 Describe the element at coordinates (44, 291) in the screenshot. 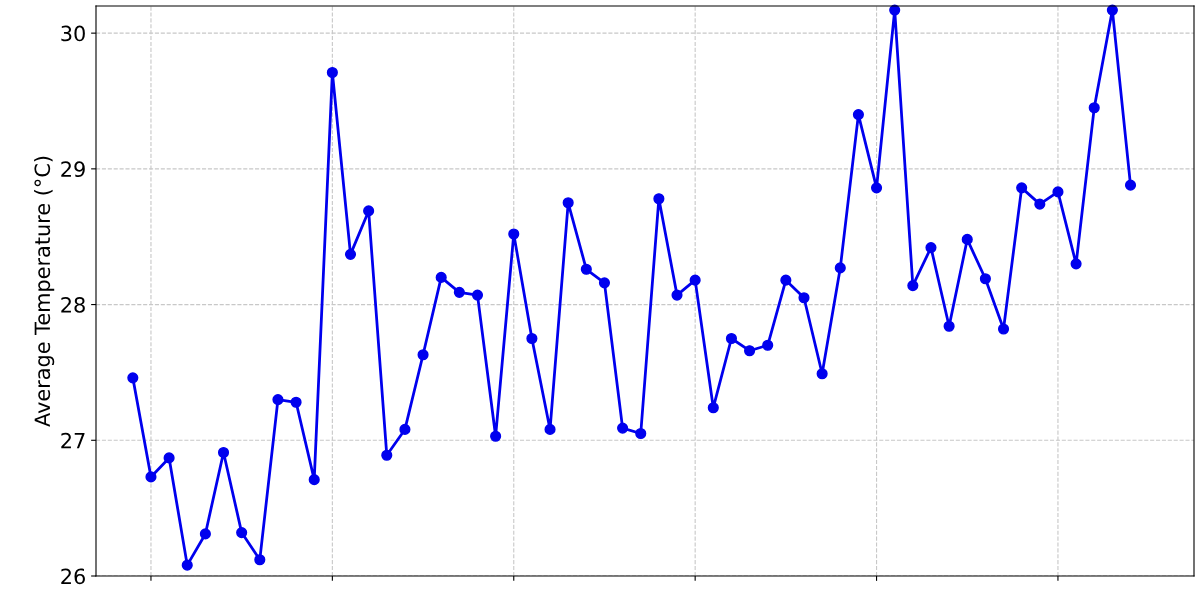

I see `y-axis-title: Average Temperature (°C)` at that location.